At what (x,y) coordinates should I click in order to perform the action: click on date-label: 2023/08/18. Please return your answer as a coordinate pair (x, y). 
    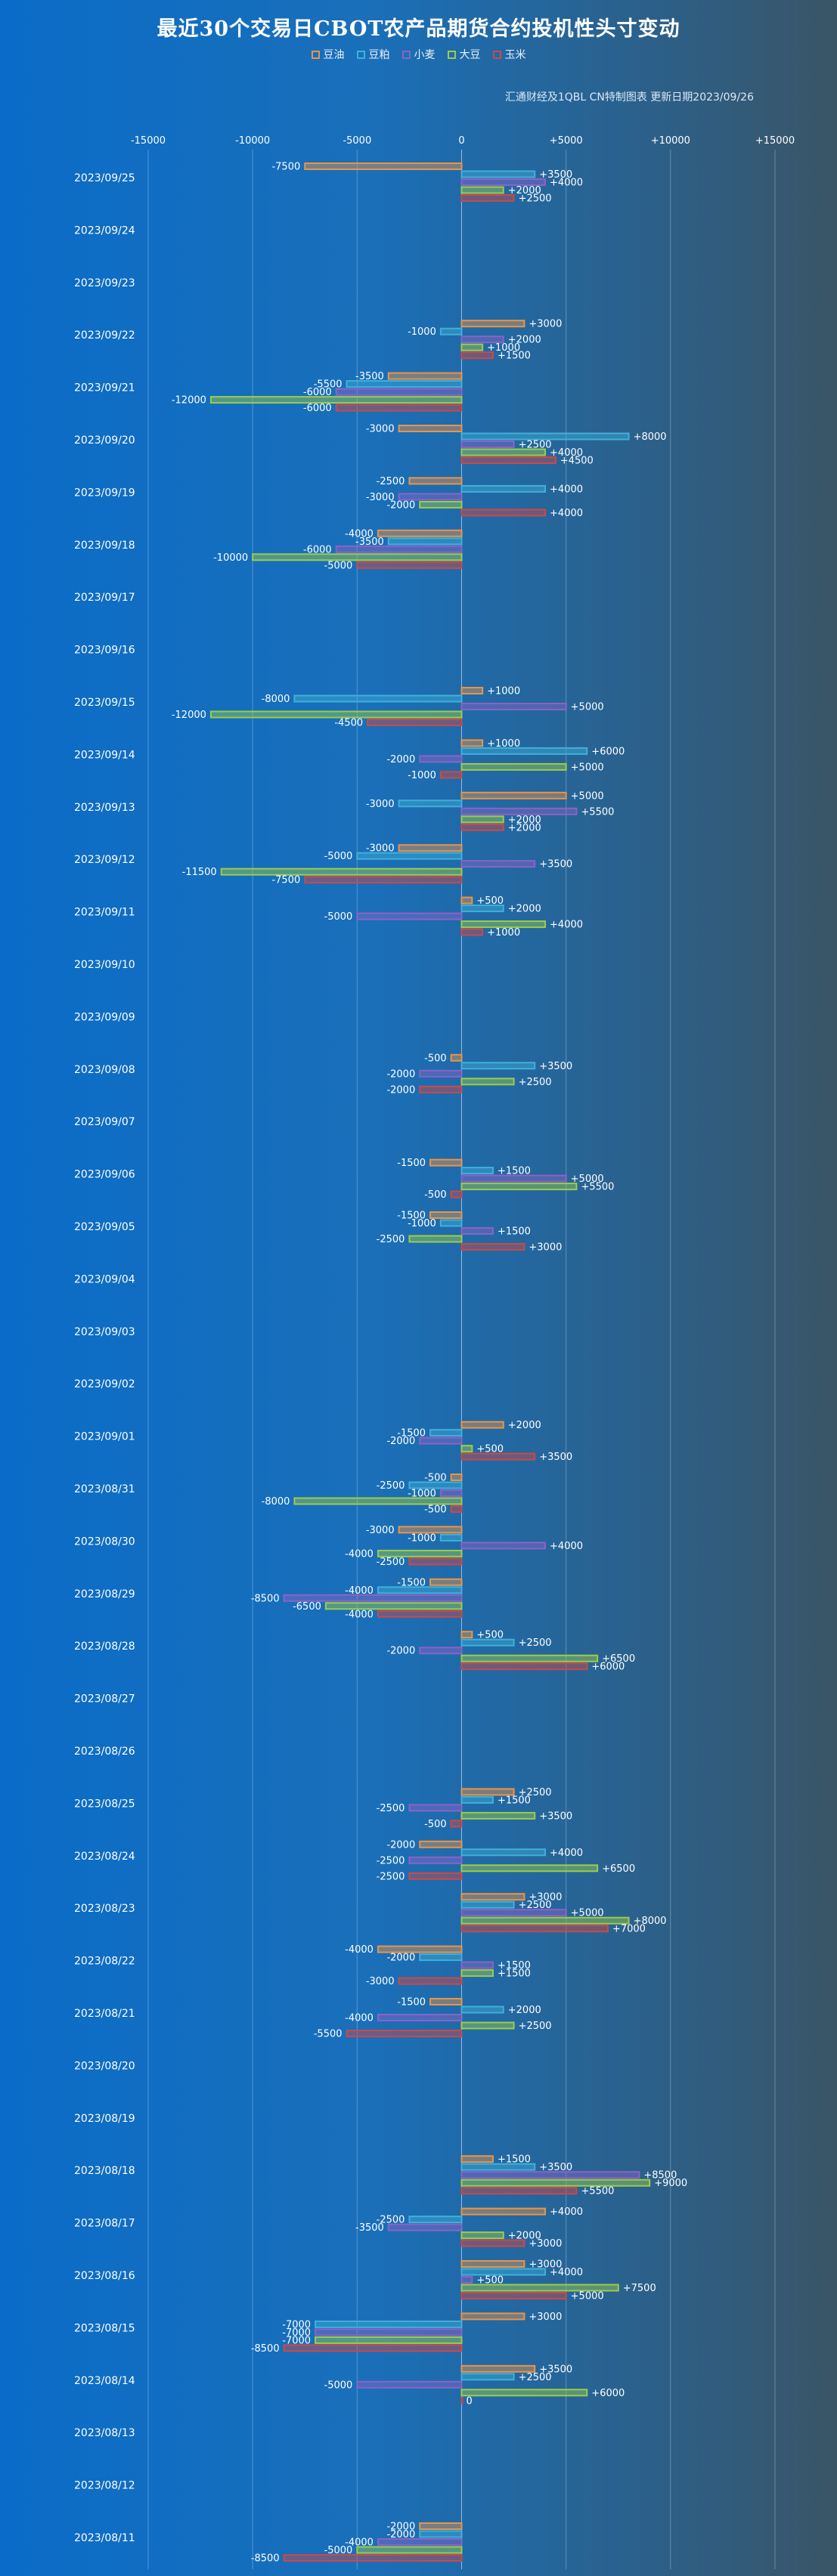
    Looking at the image, I should click on (104, 2171).